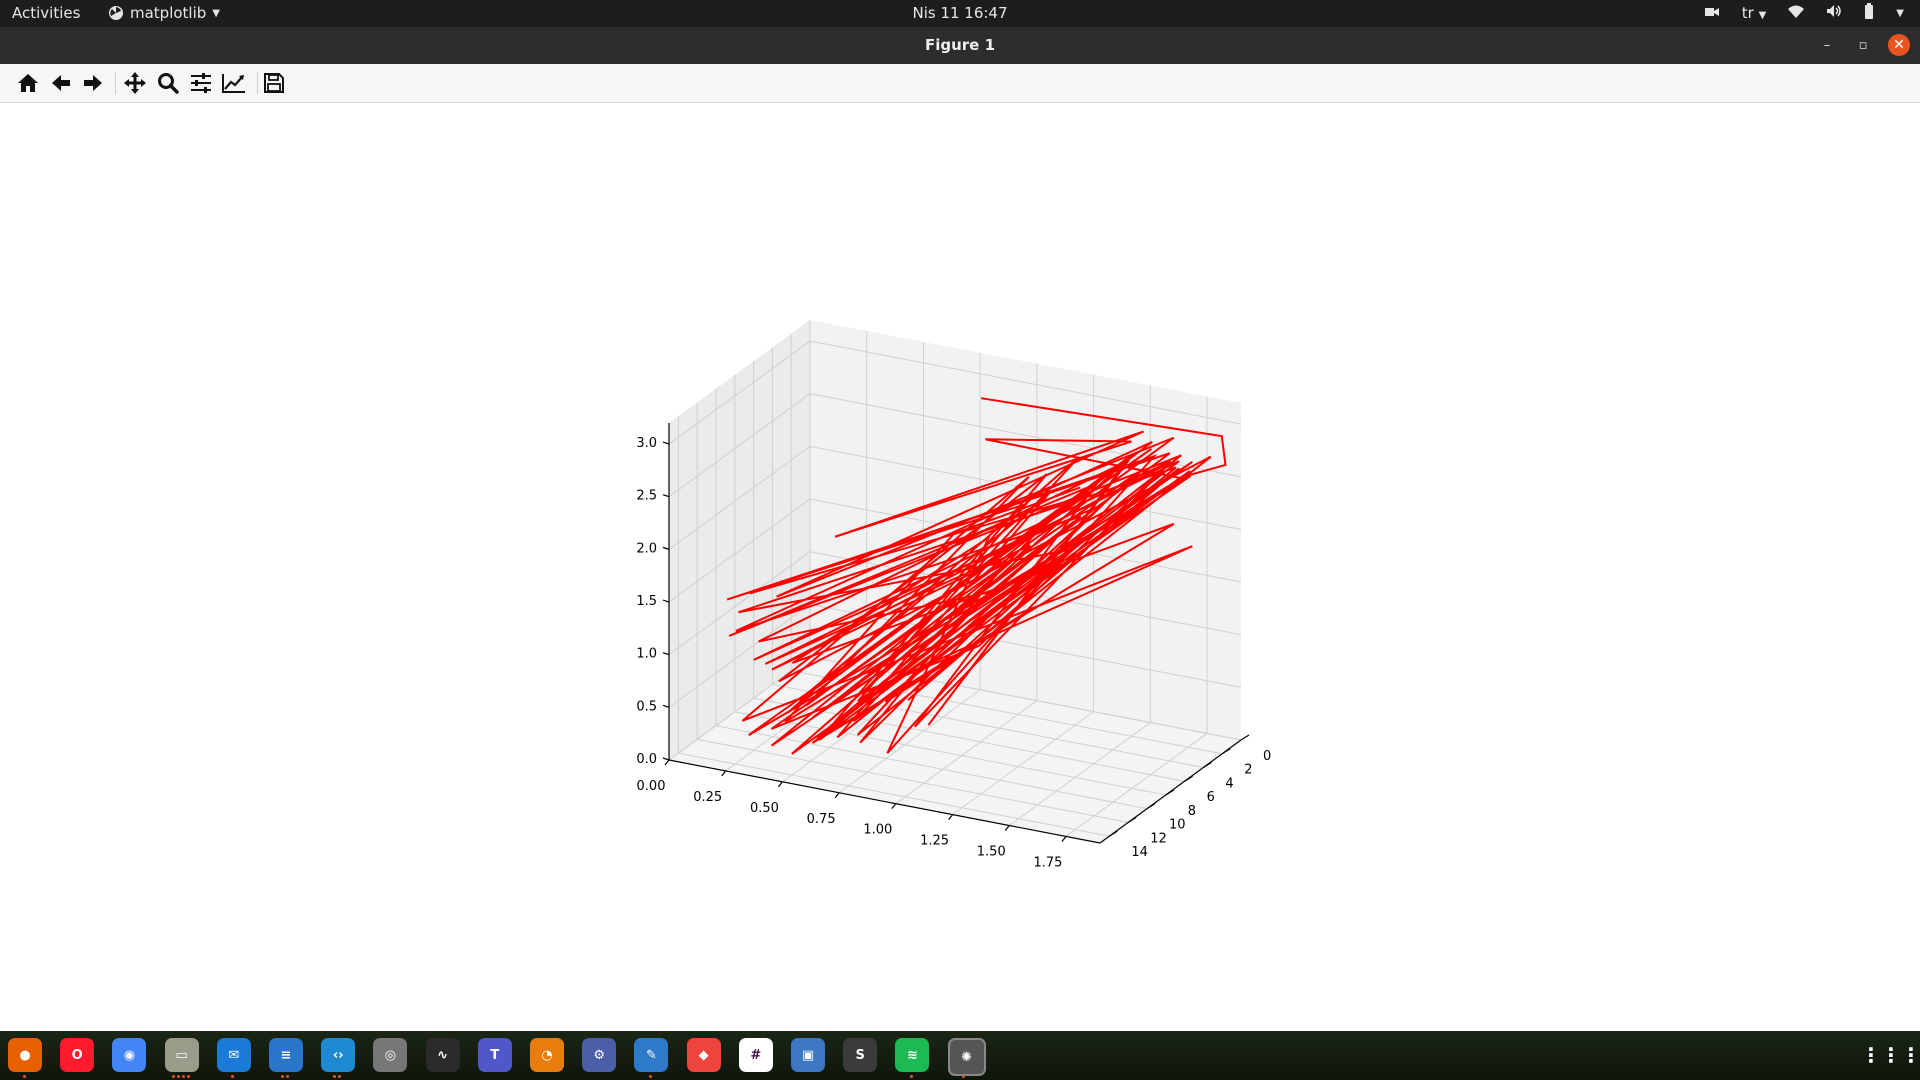 This screenshot has height=1080, width=1920. What do you see at coordinates (494, 1055) in the screenshot?
I see `teams-icon: T` at bounding box center [494, 1055].